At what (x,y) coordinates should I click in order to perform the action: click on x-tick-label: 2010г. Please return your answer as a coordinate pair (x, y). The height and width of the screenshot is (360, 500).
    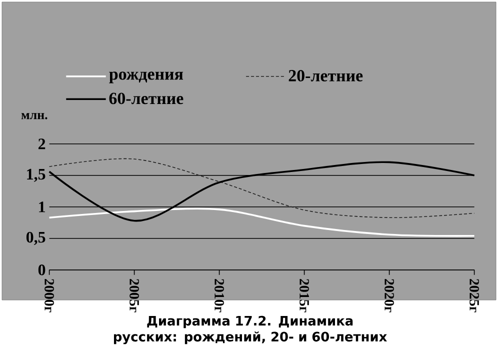
    Looking at the image, I should click on (219, 295).